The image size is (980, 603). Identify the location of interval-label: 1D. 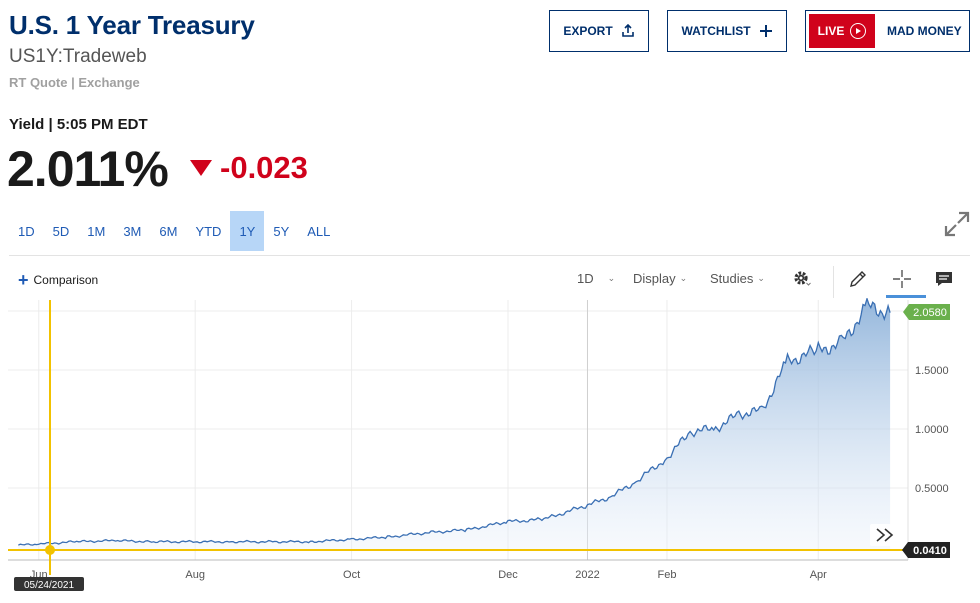
(585, 278).